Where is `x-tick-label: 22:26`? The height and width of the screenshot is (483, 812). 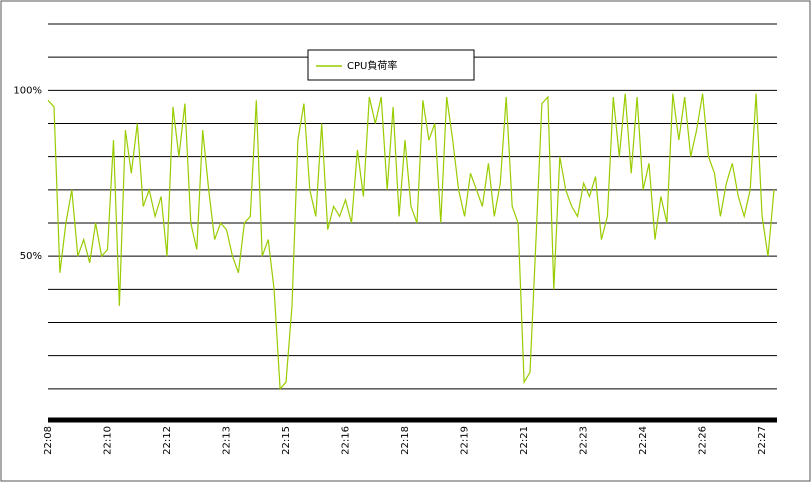 x-tick-label: 22:26 is located at coordinates (703, 440).